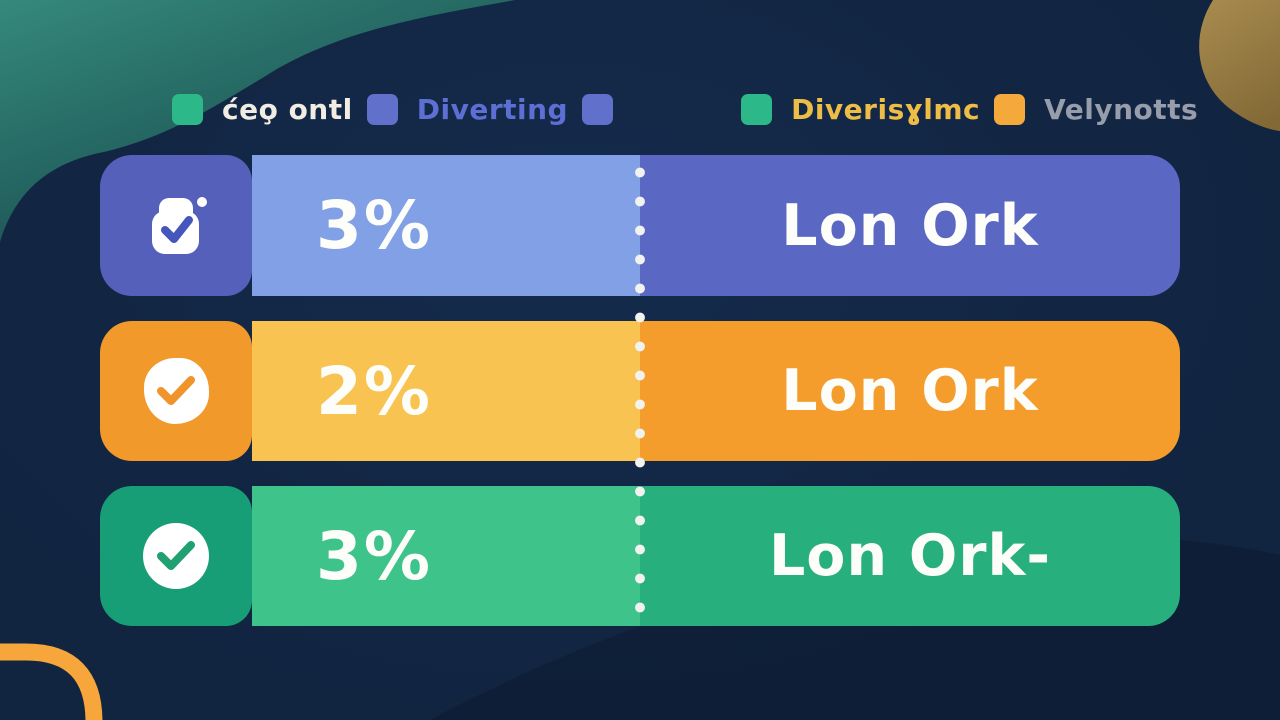  I want to click on inbox-check-icon, so click(179, 225).